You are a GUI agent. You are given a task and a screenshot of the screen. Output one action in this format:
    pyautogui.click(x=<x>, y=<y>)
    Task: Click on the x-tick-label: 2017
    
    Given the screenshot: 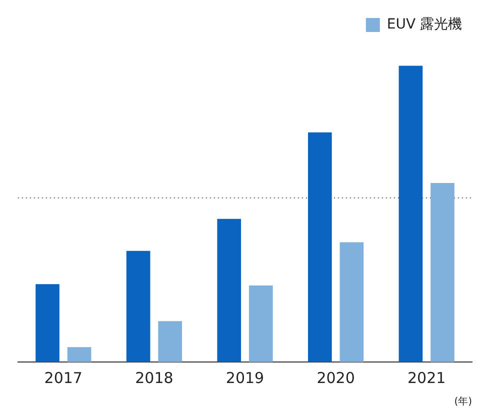 What is the action you would take?
    pyautogui.click(x=63, y=377)
    